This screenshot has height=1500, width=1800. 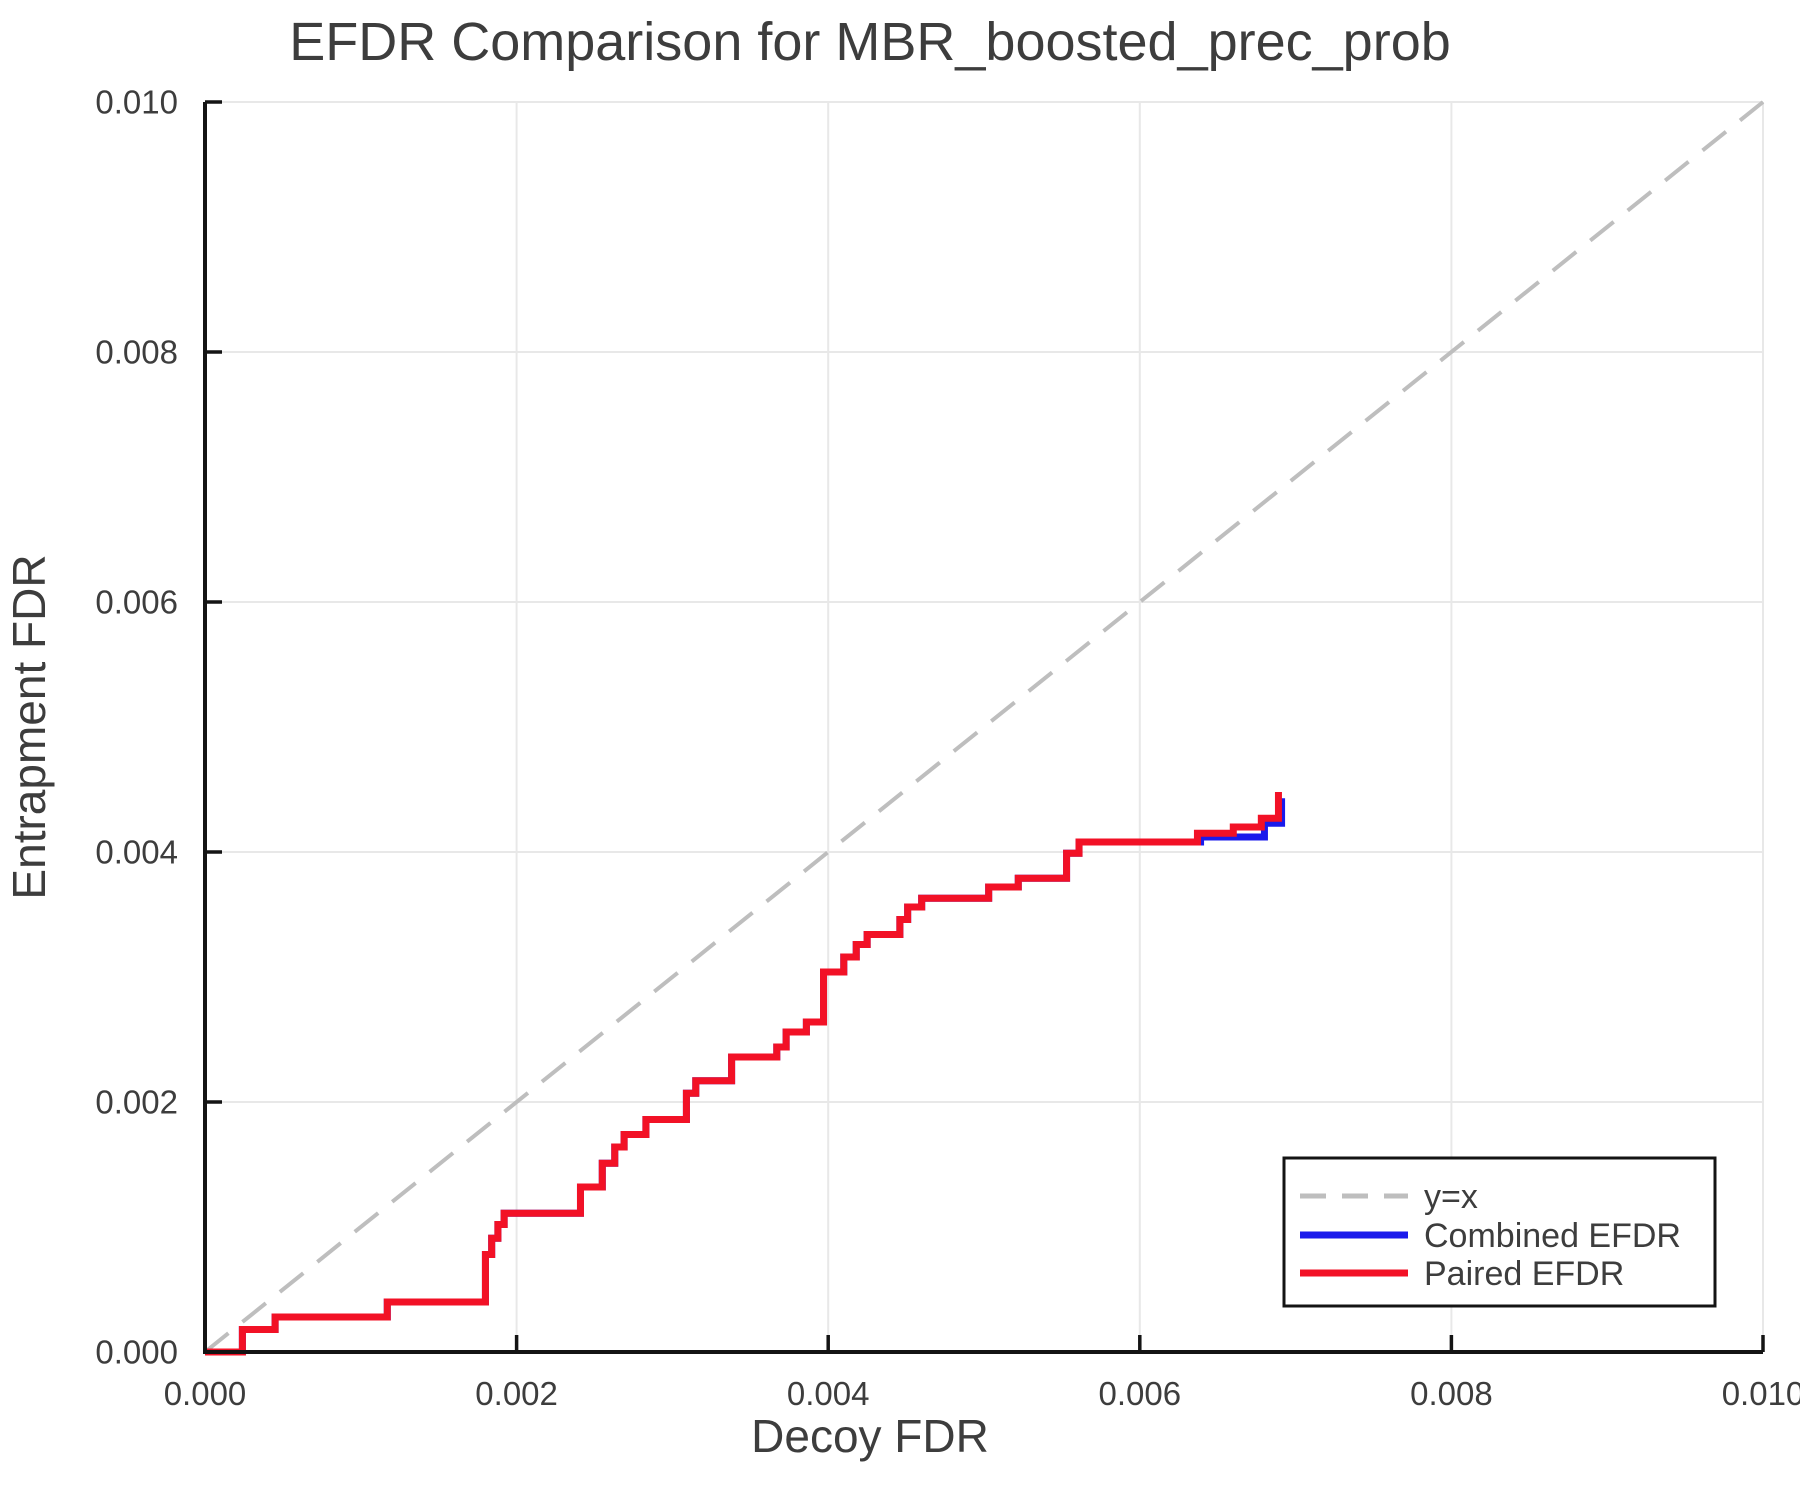 I want to click on legend-row-paired: Paired EFDR, so click(x=1462, y=1274).